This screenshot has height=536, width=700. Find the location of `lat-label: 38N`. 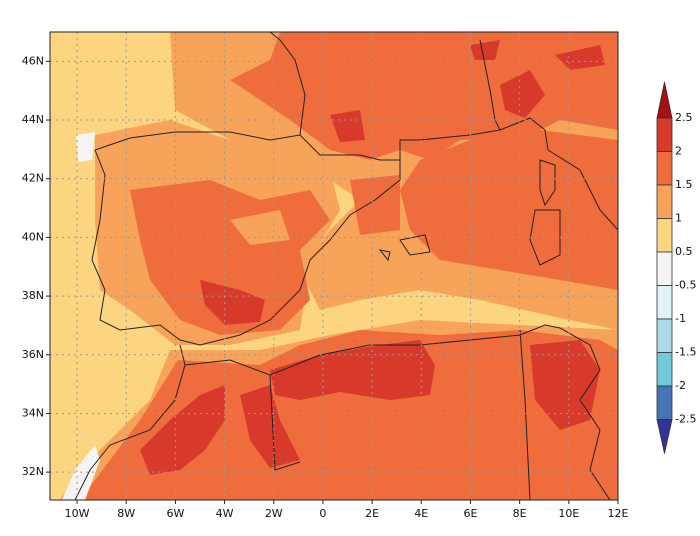

lat-label: 38N is located at coordinates (33, 295).